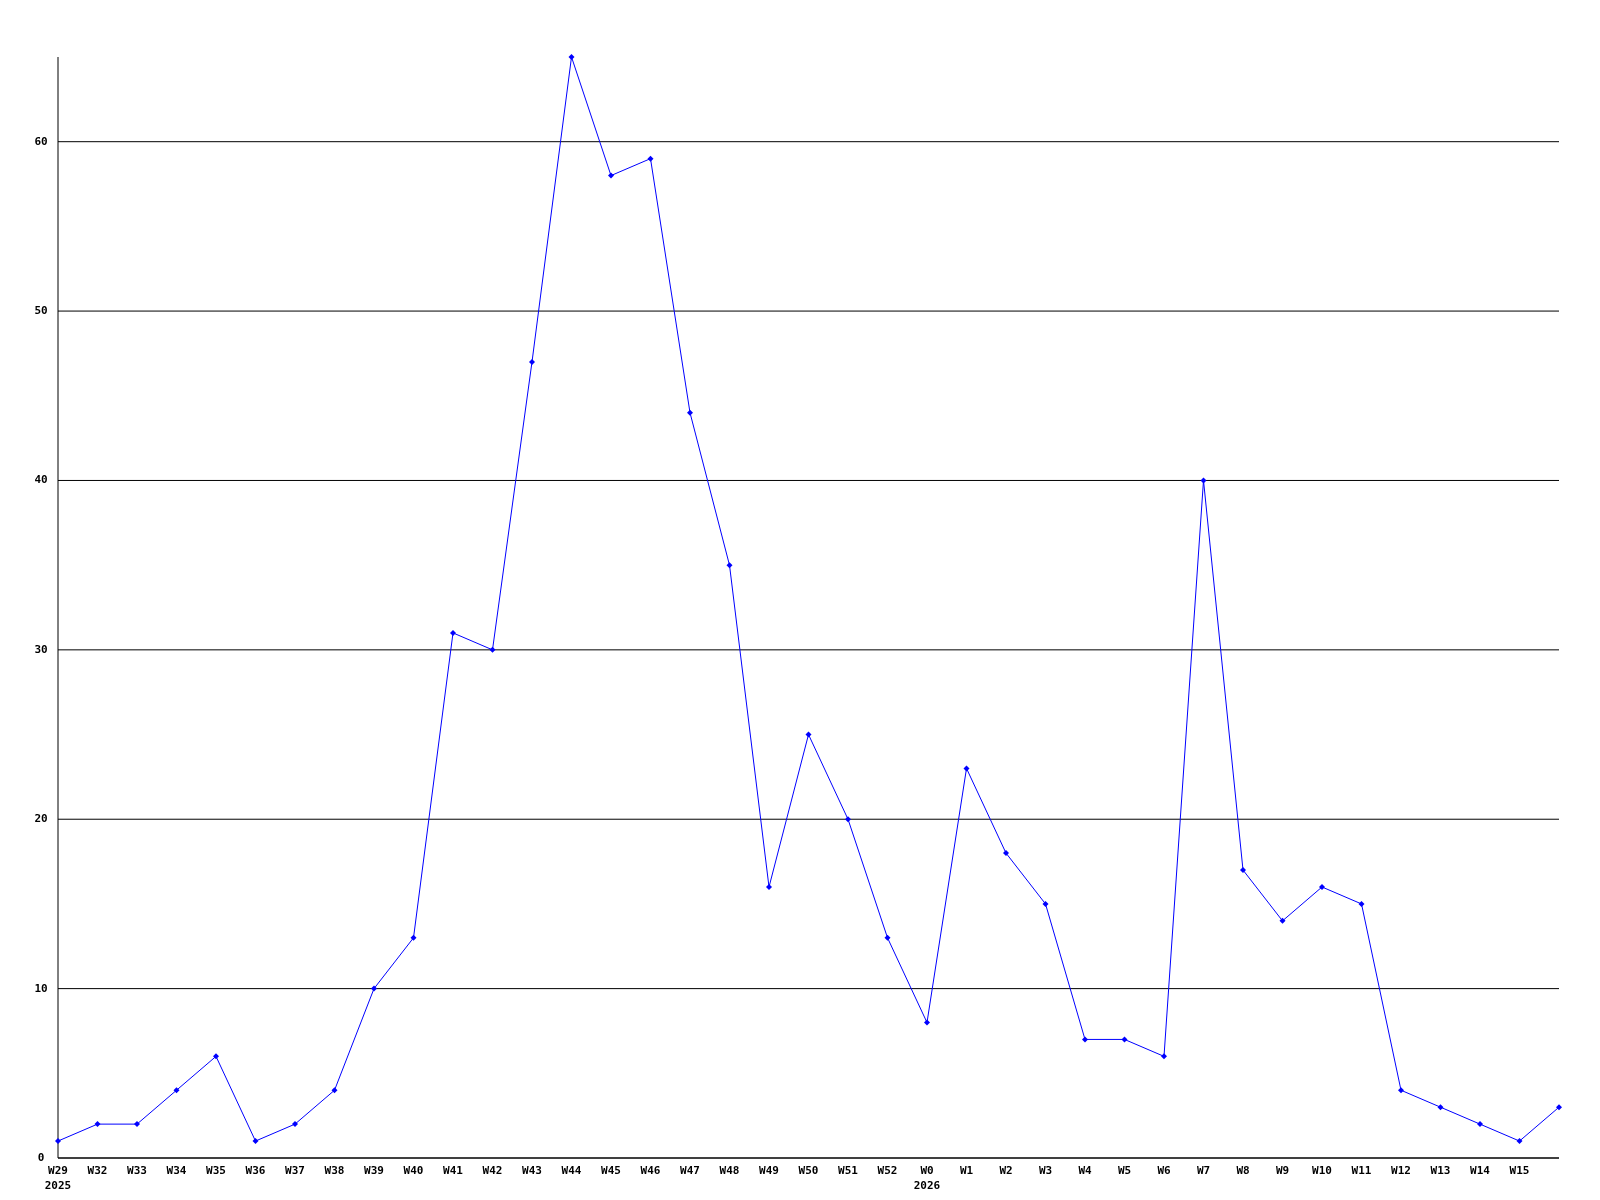  I want to click on x-tick-label: W9, so click(1282, 1170).